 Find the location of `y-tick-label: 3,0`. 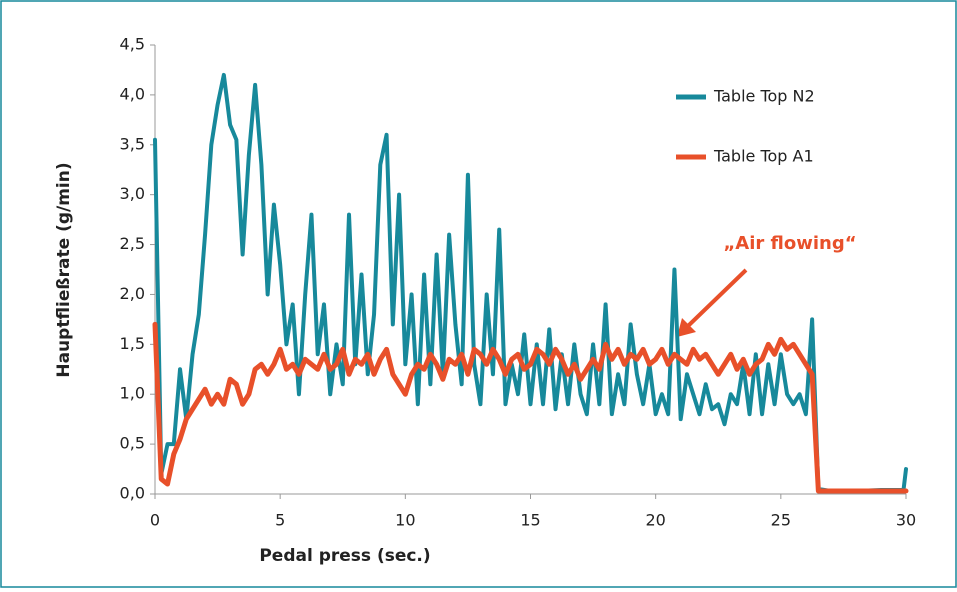

y-tick-label: 3,0 is located at coordinates (132, 193).